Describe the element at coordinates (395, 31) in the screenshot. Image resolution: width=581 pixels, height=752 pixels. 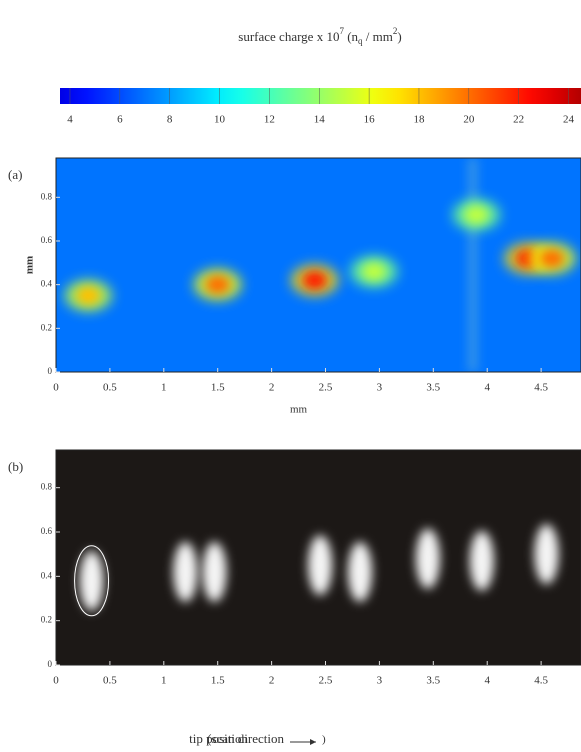
I see `title-part: 2` at that location.